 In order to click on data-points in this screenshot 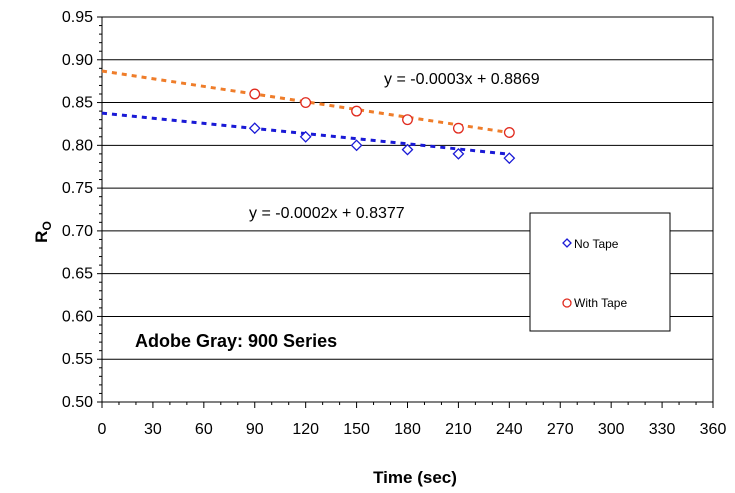, I will do `click(382, 126)`.